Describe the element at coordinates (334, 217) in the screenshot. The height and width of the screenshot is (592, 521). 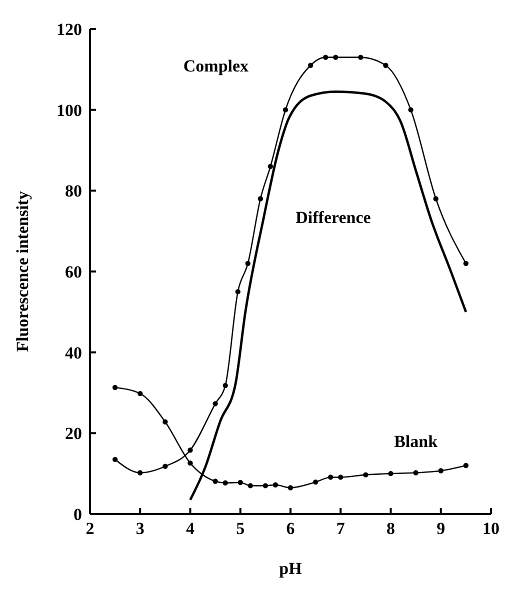
I see `series-label: Difference` at that location.